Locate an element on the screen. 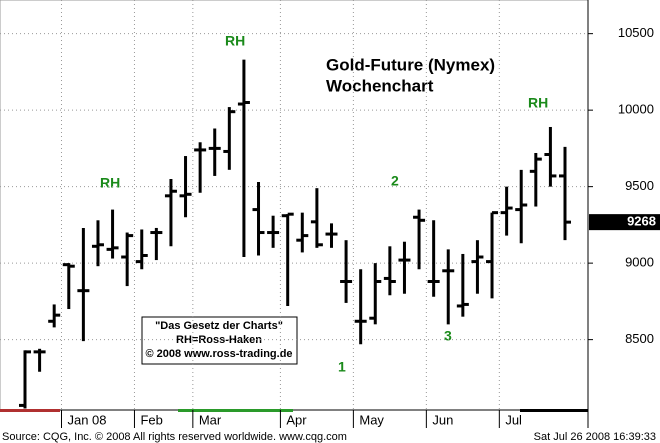 This screenshot has width=660, height=443. note-text: "Das Gesetz der Charts" is located at coordinates (219, 326).